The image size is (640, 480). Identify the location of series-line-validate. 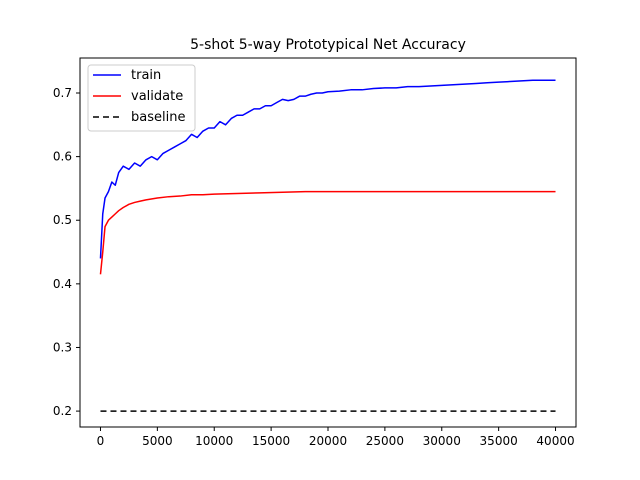
(327, 232).